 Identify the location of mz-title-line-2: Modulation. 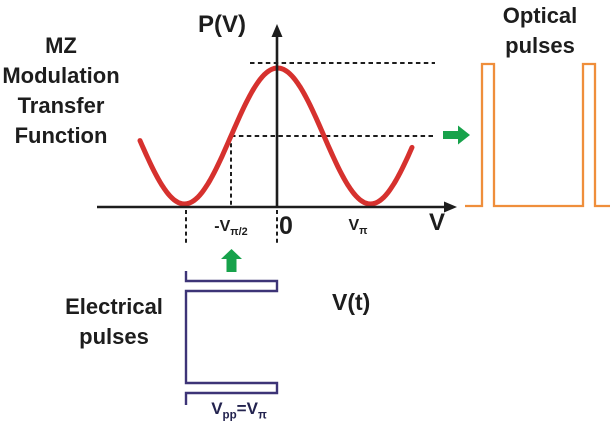
(61, 75).